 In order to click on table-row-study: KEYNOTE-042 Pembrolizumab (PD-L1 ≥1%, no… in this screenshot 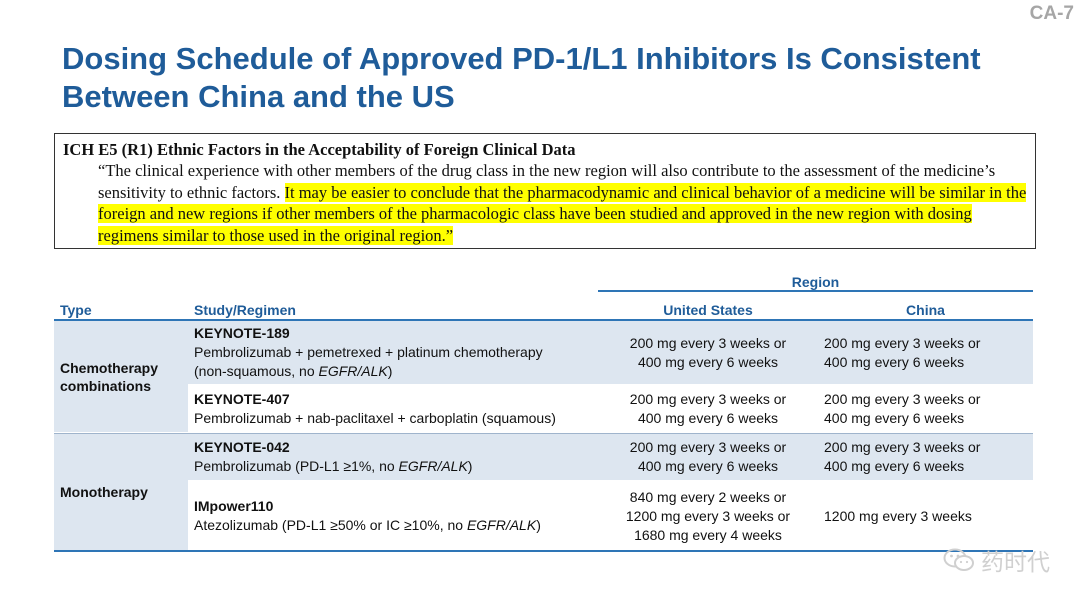, I will do `click(393, 457)`.